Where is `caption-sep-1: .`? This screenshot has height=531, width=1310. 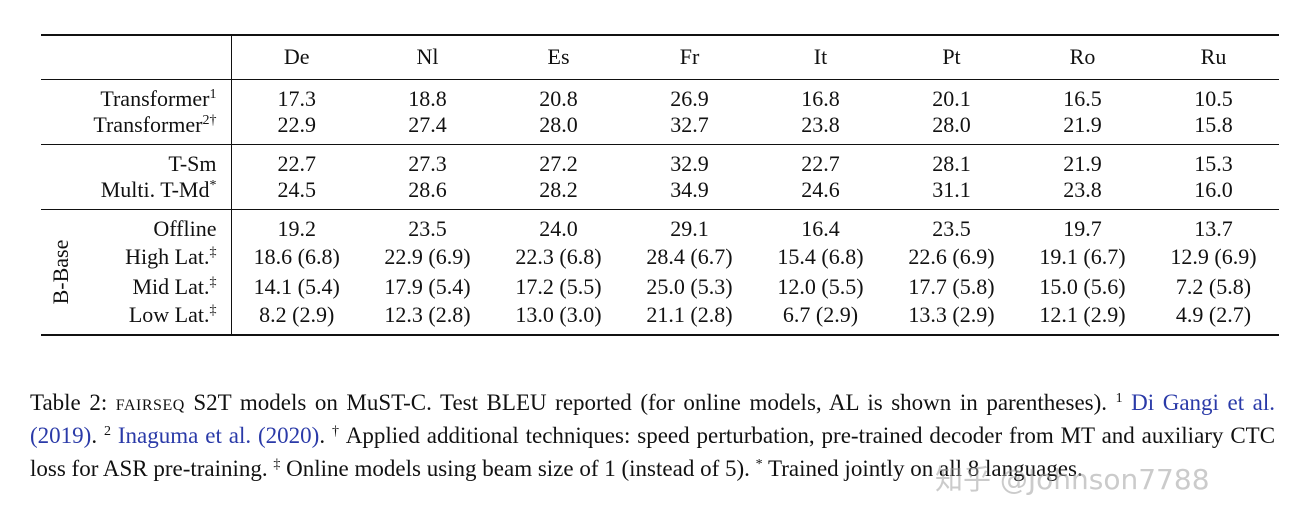 caption-sep-1: . is located at coordinates (97, 435).